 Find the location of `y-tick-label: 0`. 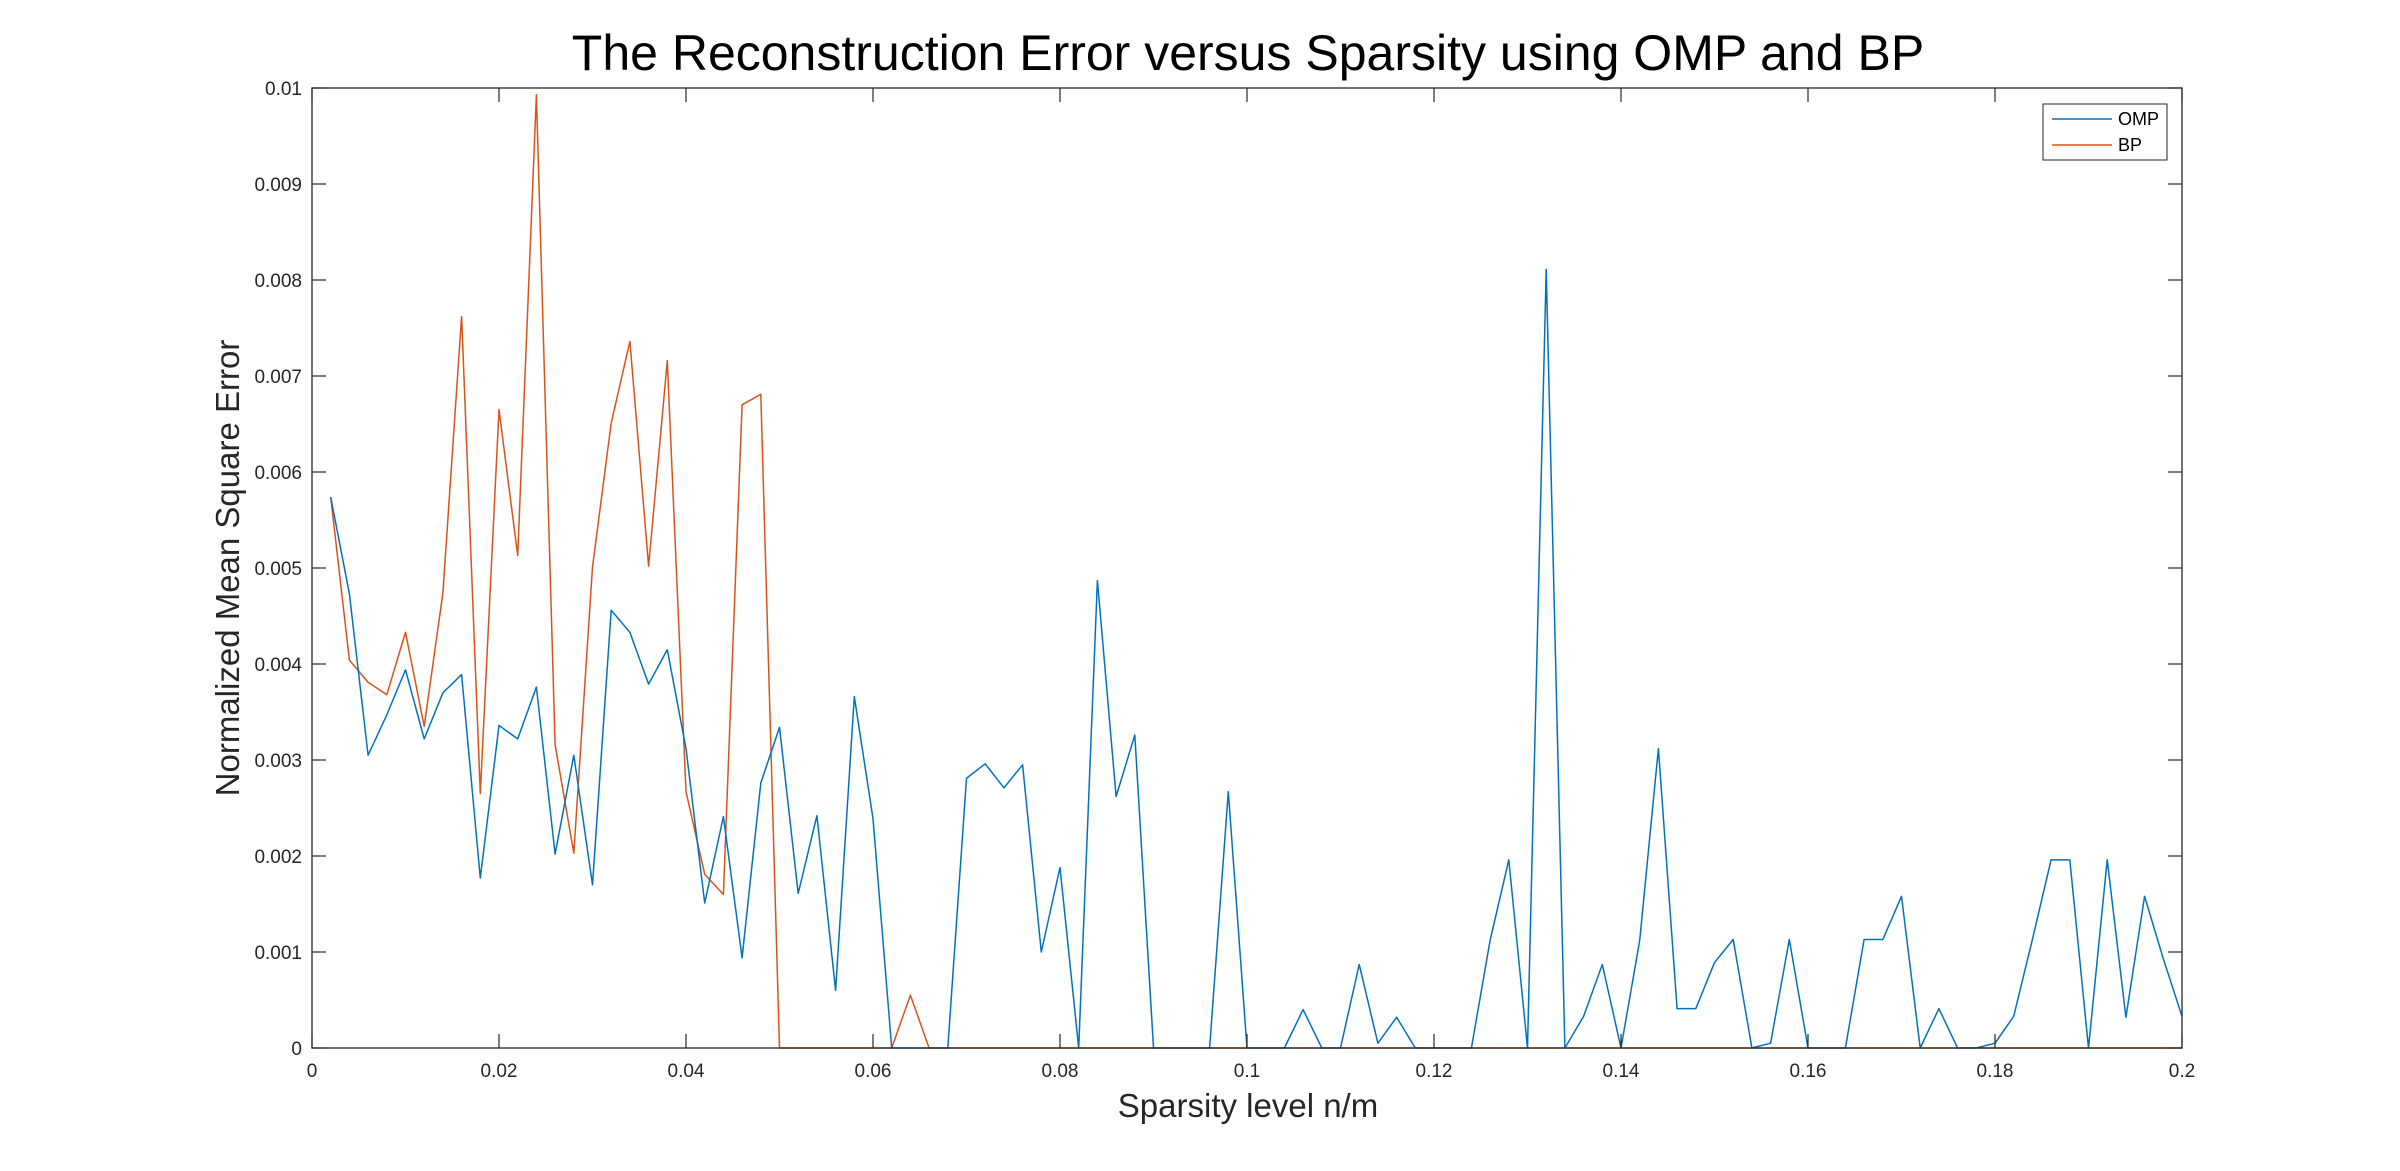

y-tick-label: 0 is located at coordinates (296, 1049).